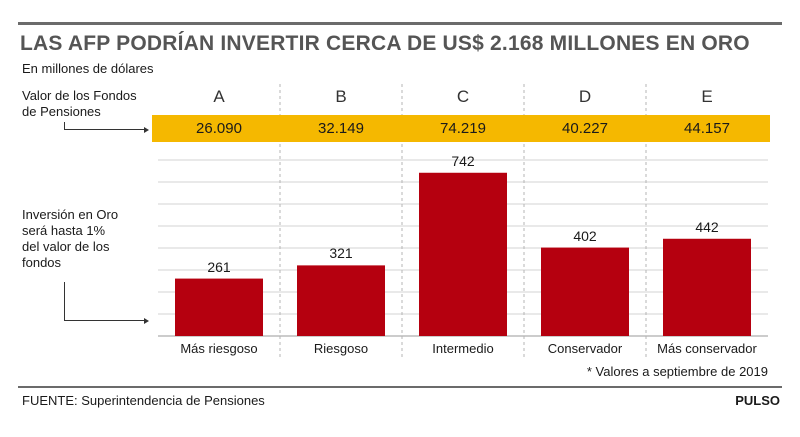 Image resolution: width=800 pixels, height=437 pixels. I want to click on fund-letter: B, so click(341, 96).